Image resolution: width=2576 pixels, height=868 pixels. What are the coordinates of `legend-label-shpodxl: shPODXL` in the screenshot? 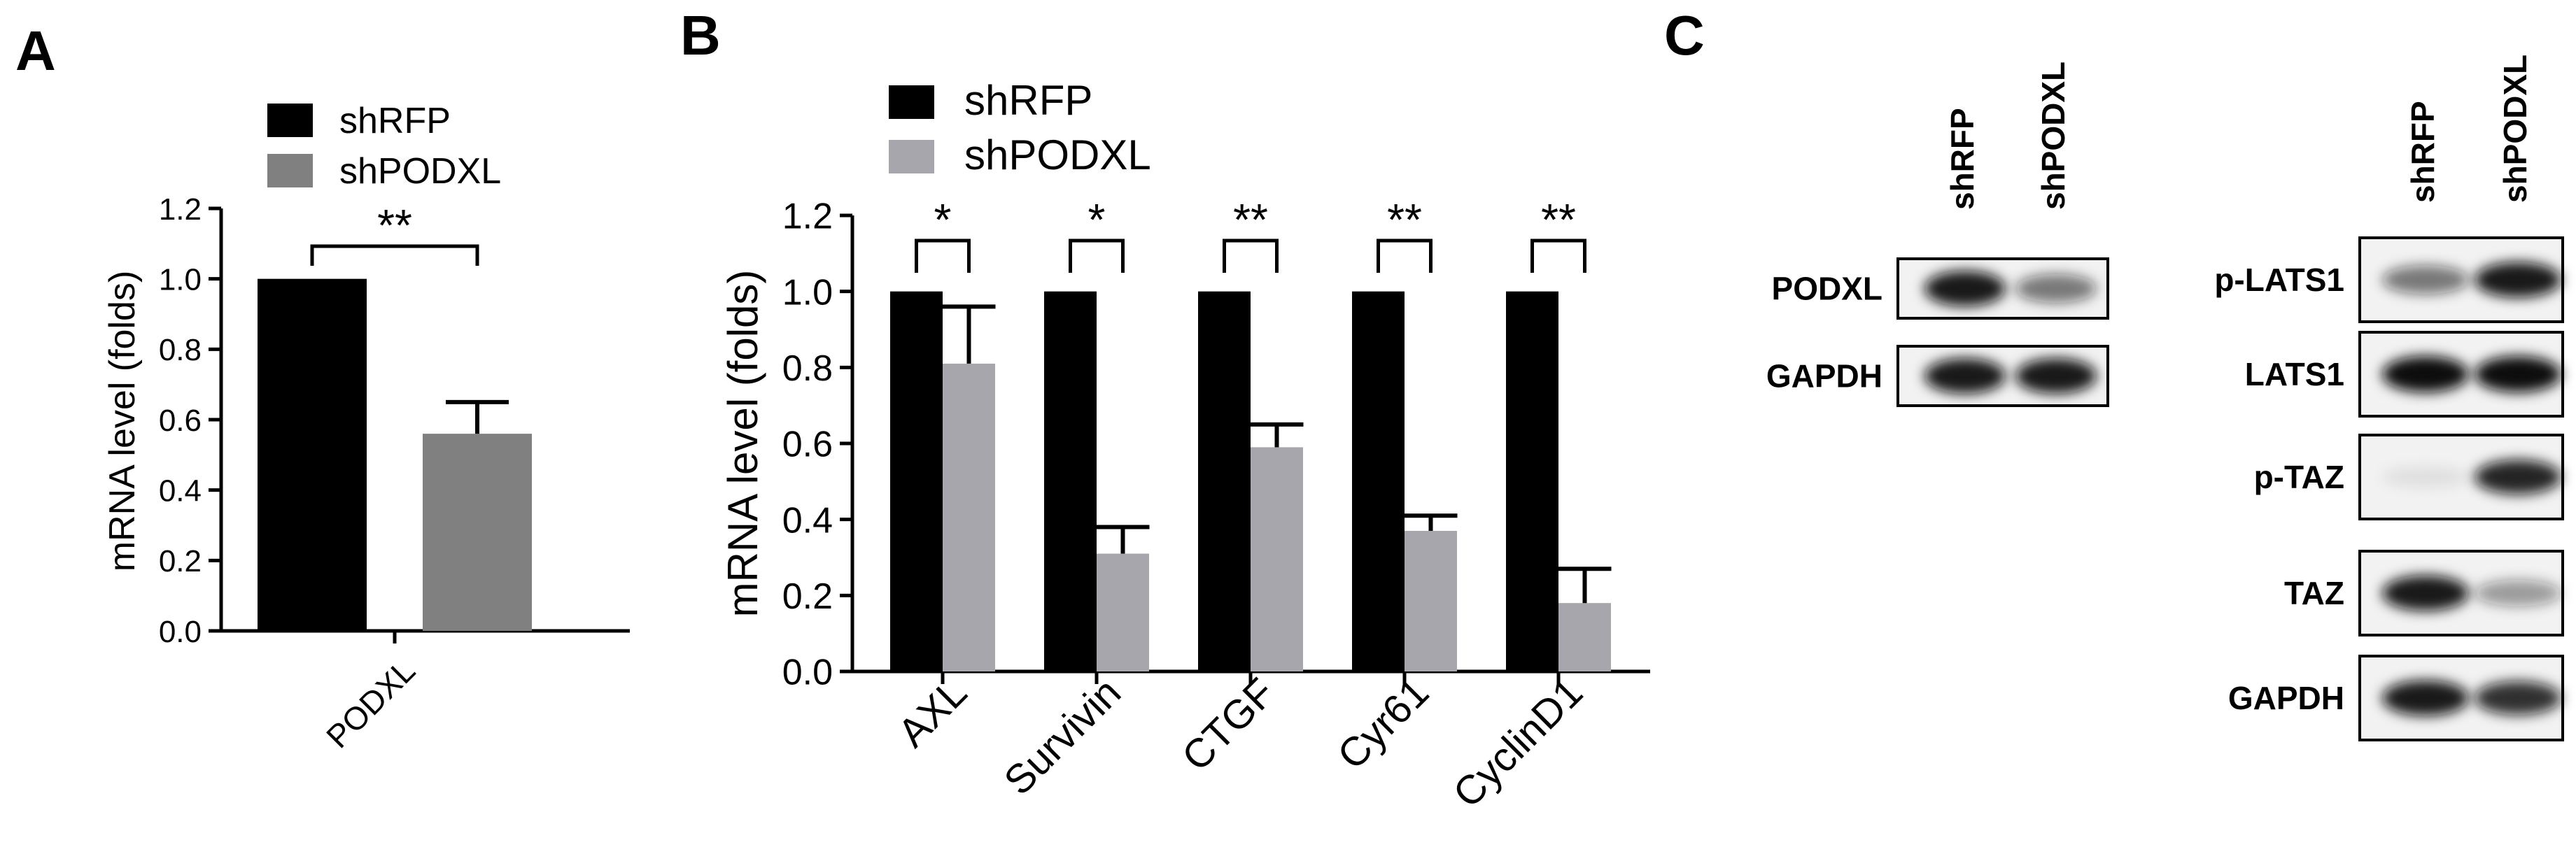 It's located at (420, 171).